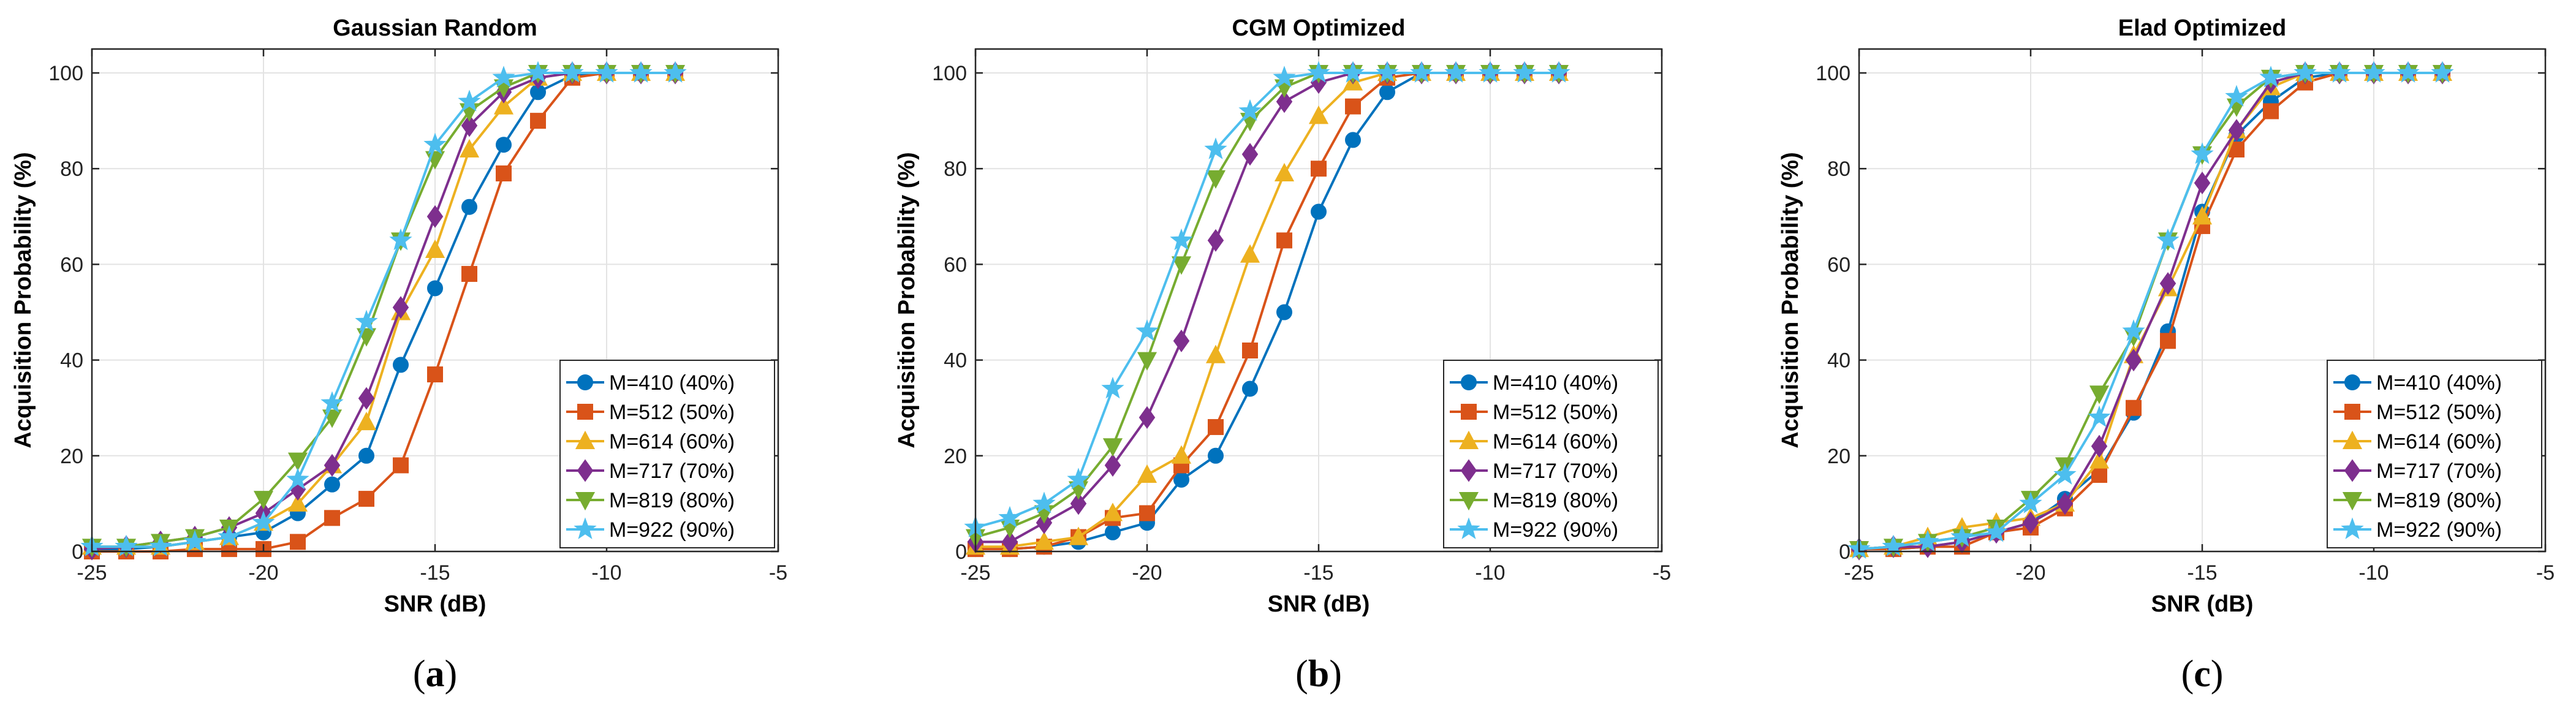  What do you see at coordinates (1555, 412) in the screenshot?
I see `legend-label: M=512 (50%)` at bounding box center [1555, 412].